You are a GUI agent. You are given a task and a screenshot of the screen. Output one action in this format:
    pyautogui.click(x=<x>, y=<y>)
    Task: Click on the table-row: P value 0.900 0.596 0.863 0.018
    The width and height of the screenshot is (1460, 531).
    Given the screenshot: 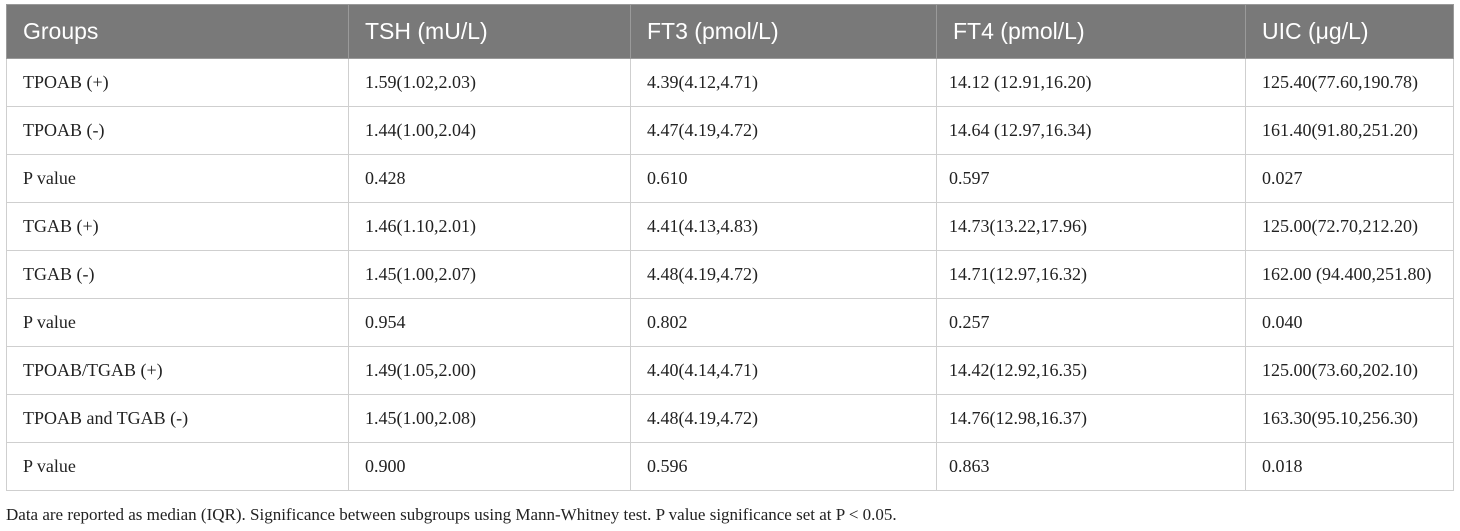 What is the action you would take?
    pyautogui.click(x=730, y=466)
    